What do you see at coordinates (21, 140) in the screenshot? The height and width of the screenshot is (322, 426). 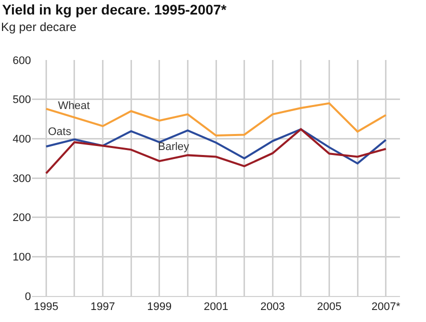 I see `y-tick-label: 400` at bounding box center [21, 140].